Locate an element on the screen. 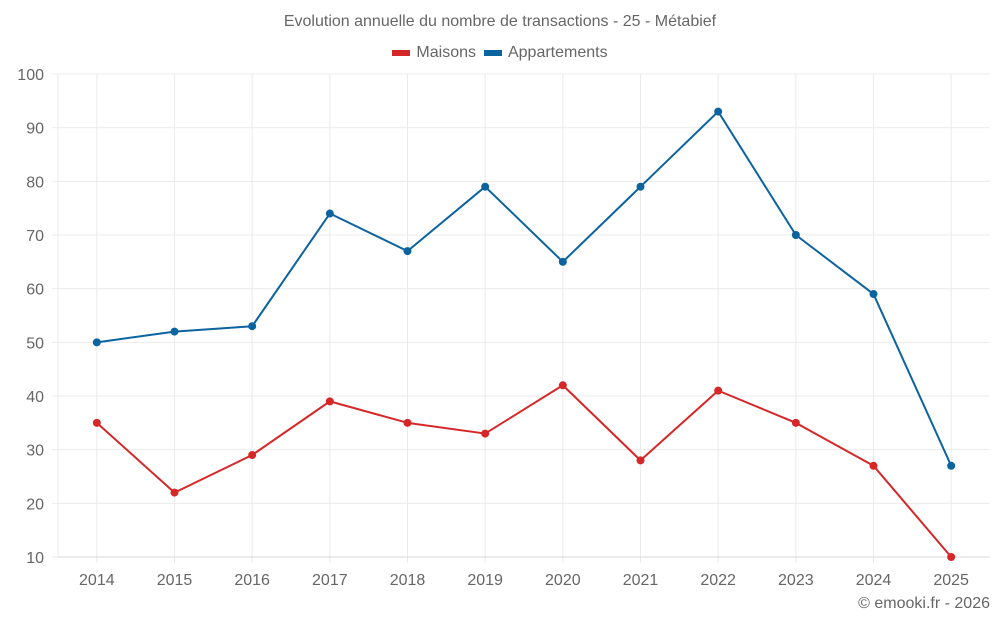 Image resolution: width=1000 pixels, height=625 pixels. x-tick-label: 2021 is located at coordinates (641, 580).